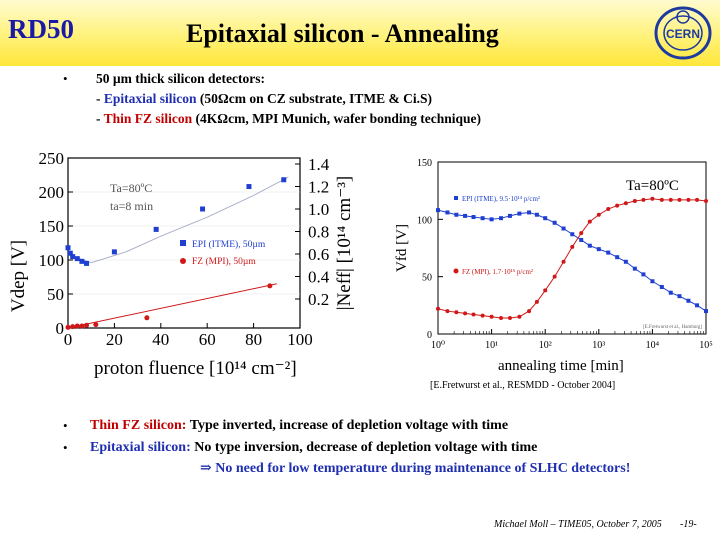  I want to click on left-xlabel: proton fluence [10¹⁴ cm⁻²], so click(195, 368).